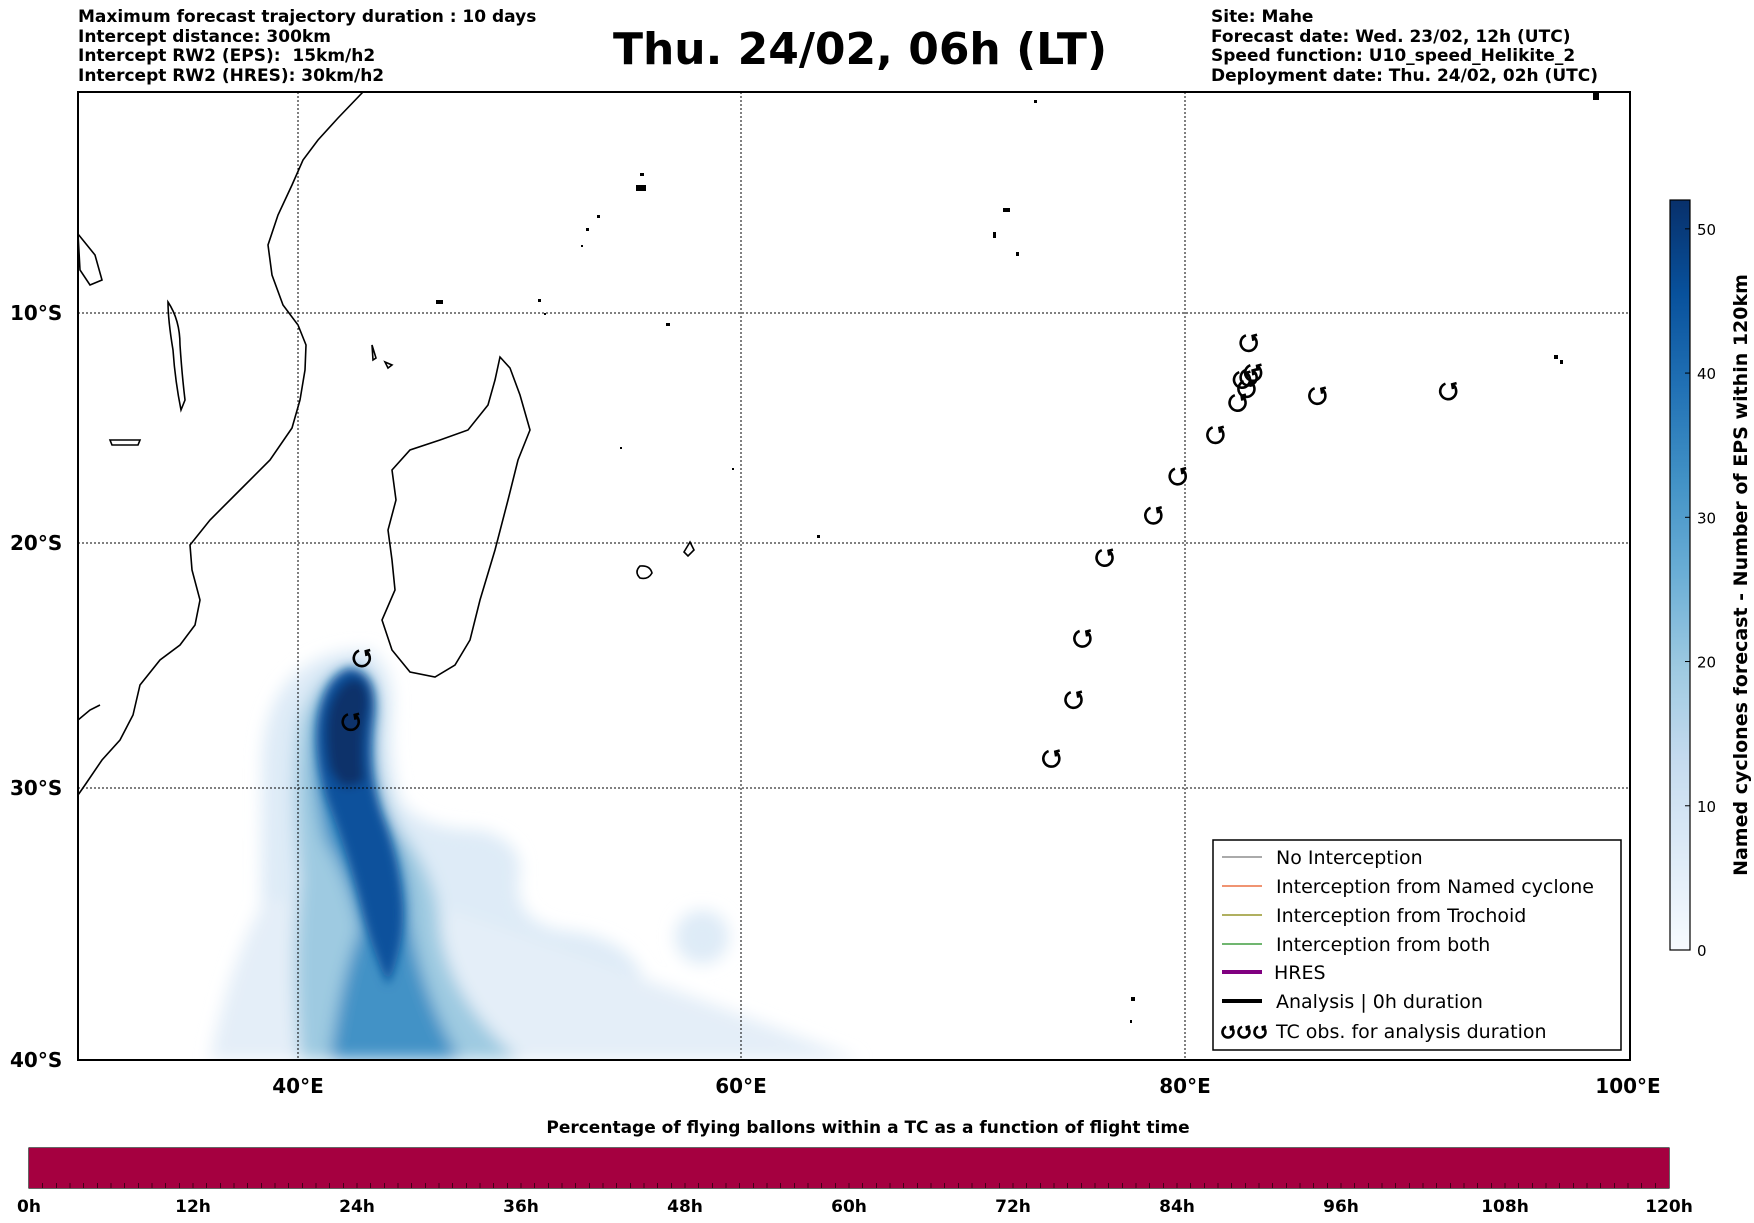 The image size is (1754, 1223). I want to click on colorbar-ticks: 0 10 20 30 40 50, so click(1700, 590).